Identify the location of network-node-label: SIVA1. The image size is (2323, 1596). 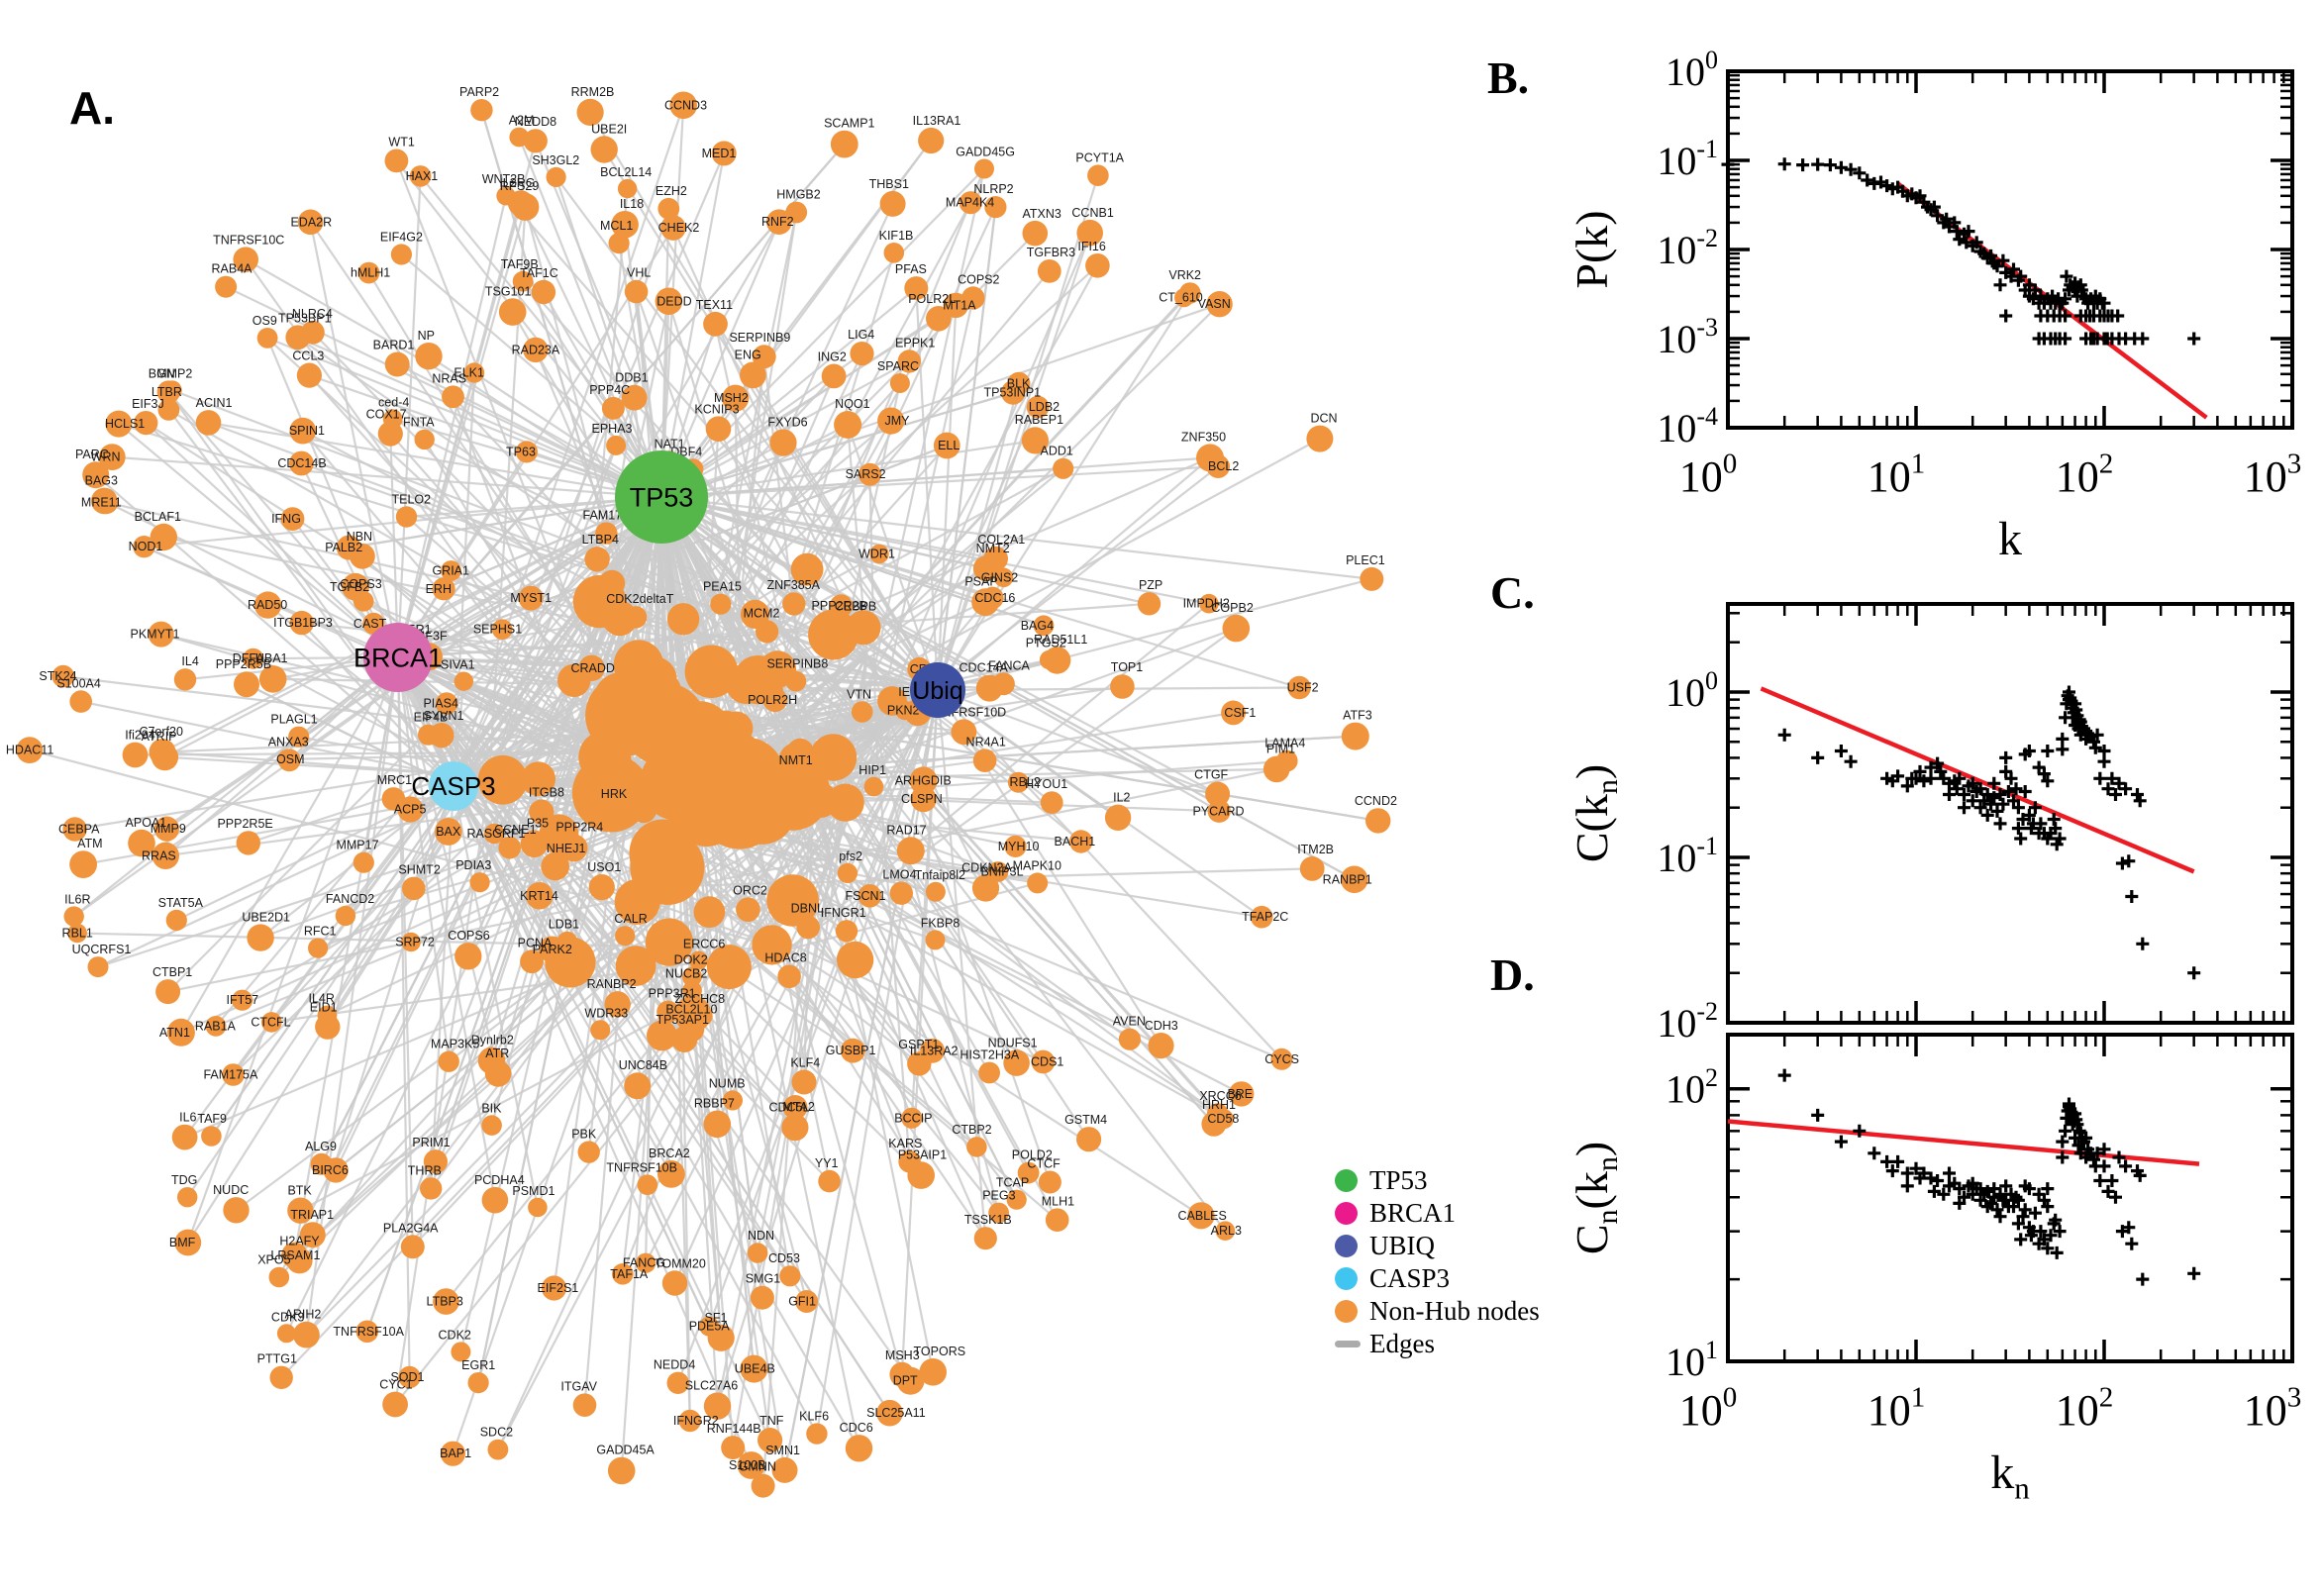
(458, 665).